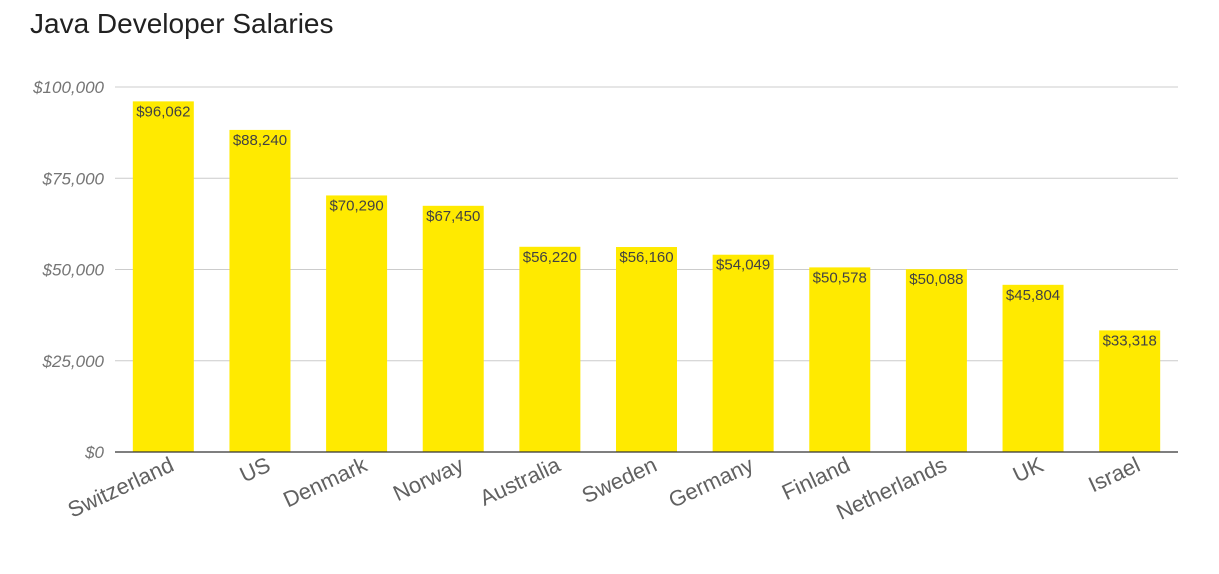 This screenshot has width=1219, height=574. Describe the element at coordinates (1113, 474) in the screenshot. I see `x-tick-label: Israel` at that location.